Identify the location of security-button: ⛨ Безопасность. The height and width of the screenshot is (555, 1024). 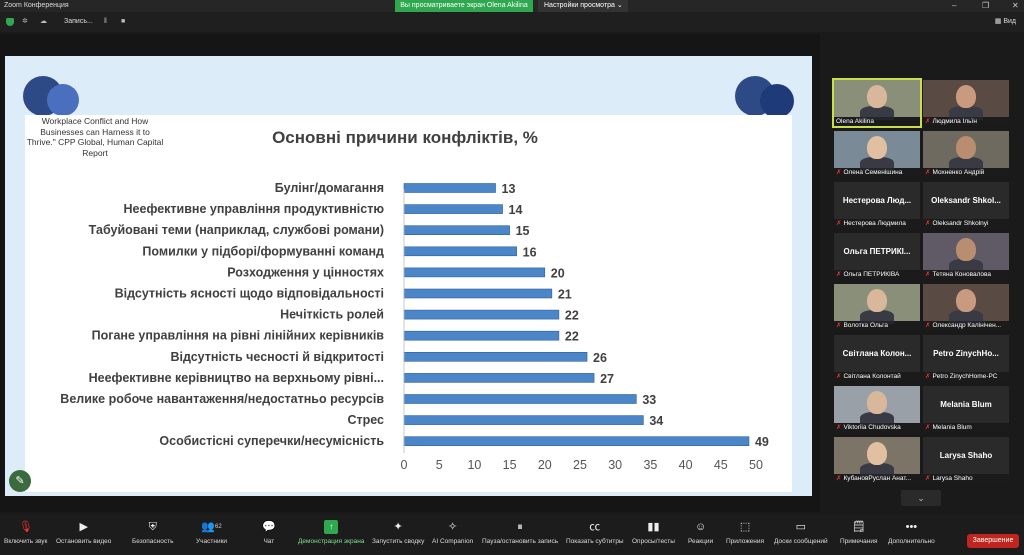
(152, 531).